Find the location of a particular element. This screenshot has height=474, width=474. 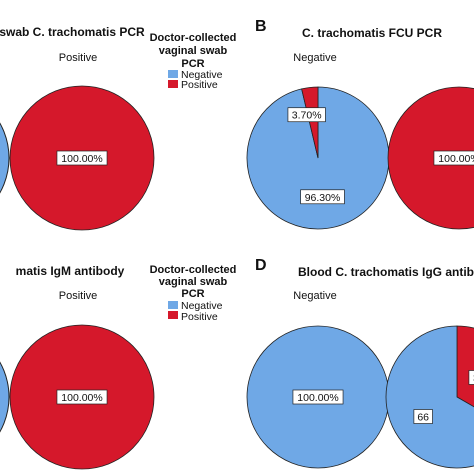

panel-c-legend-swatch-positive is located at coordinates (173, 315).